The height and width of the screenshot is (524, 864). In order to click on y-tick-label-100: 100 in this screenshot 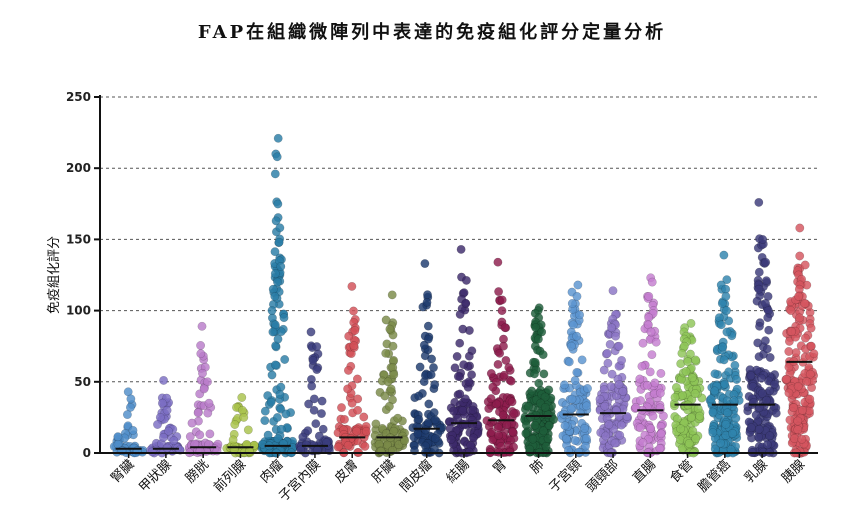, I will do `click(78, 311)`.